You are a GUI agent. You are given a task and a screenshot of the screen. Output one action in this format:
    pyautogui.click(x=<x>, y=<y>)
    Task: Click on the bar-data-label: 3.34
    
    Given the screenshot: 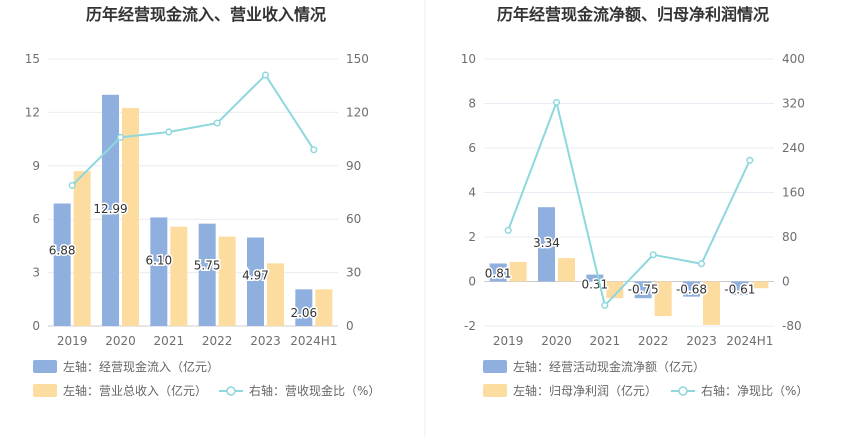 What is the action you would take?
    pyautogui.click(x=546, y=243)
    